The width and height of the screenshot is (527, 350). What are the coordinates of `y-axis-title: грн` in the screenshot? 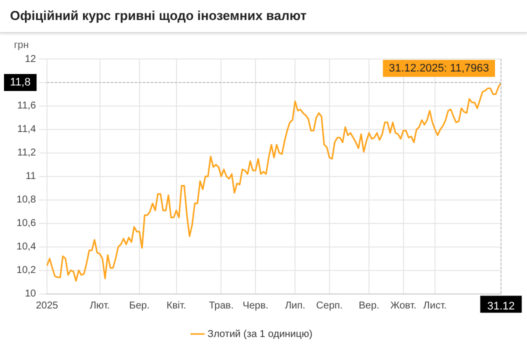 It's located at (21, 45).